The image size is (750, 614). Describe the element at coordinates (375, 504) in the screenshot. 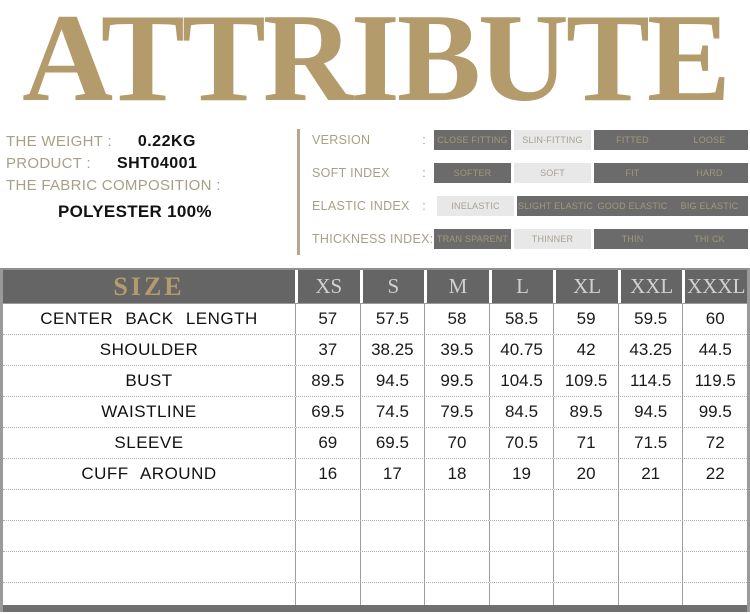

I see `table-row-empty` at that location.